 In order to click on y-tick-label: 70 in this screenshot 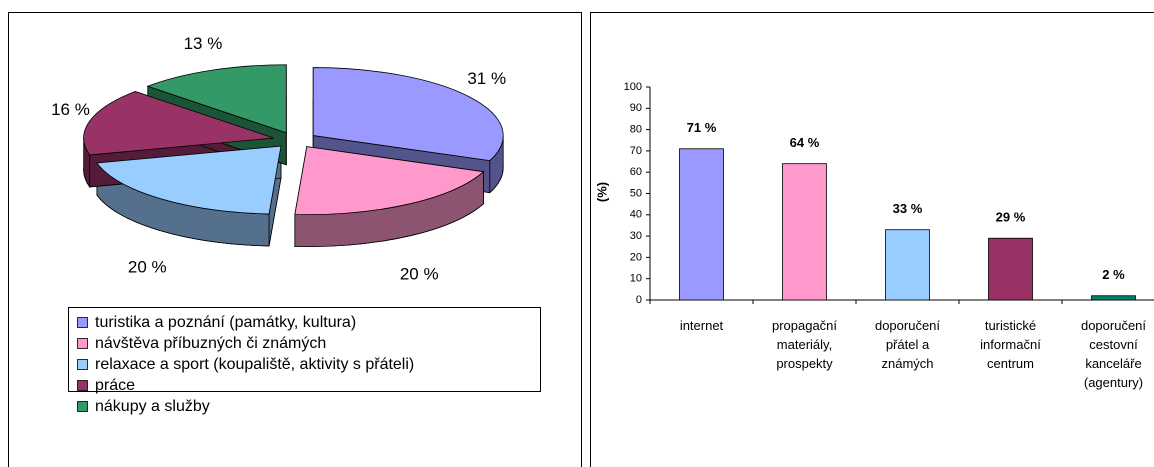, I will do `click(636, 151)`.